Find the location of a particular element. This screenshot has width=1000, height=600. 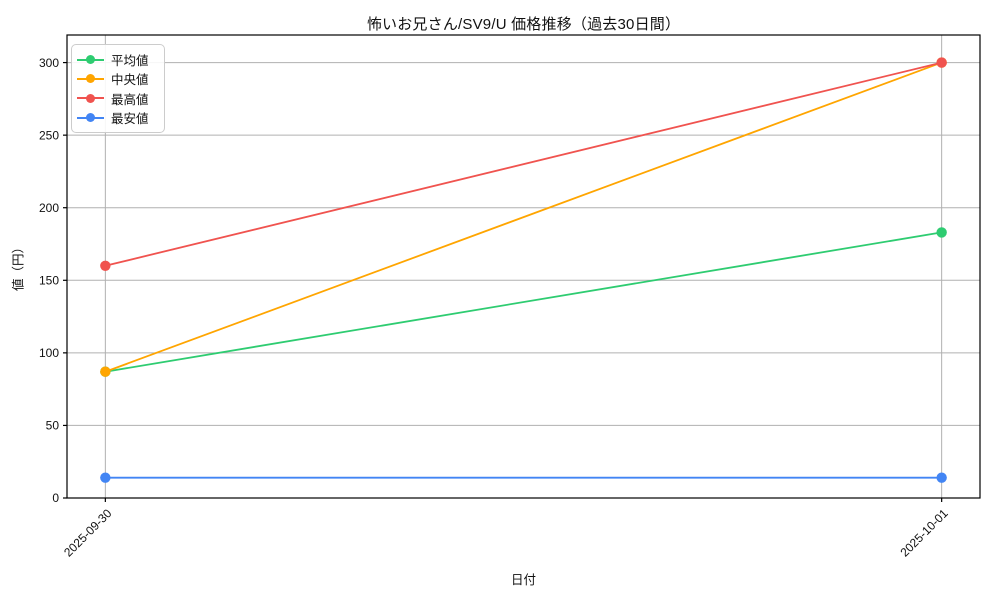

legend: 平均値 中央値 最高値 最安値 is located at coordinates (118, 89).